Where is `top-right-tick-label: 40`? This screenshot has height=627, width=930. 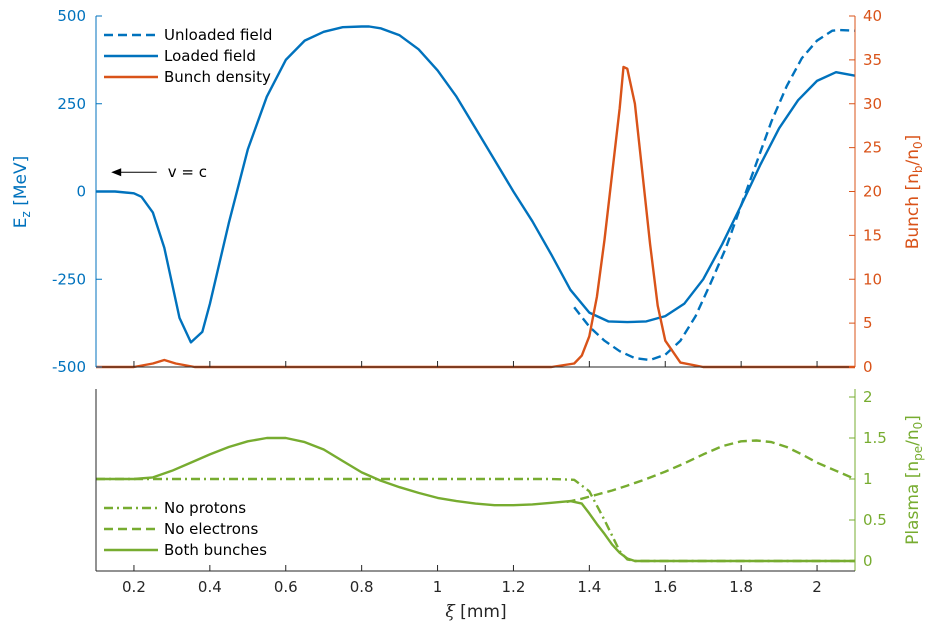
top-right-tick-label: 40 is located at coordinates (872, 16).